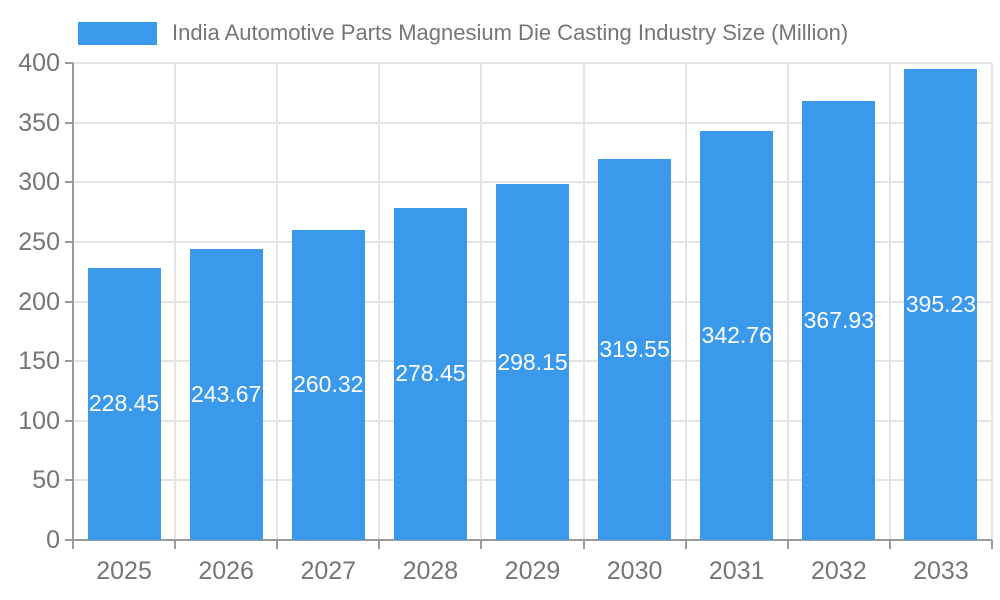 The width and height of the screenshot is (1000, 600). I want to click on bar-value-label: 298.15, so click(532, 361).